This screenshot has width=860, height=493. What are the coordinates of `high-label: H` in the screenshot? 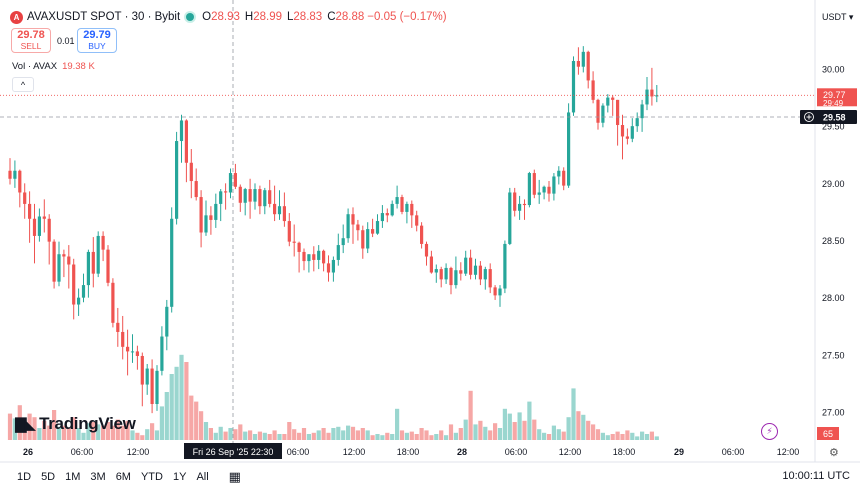 It's located at (249, 17).